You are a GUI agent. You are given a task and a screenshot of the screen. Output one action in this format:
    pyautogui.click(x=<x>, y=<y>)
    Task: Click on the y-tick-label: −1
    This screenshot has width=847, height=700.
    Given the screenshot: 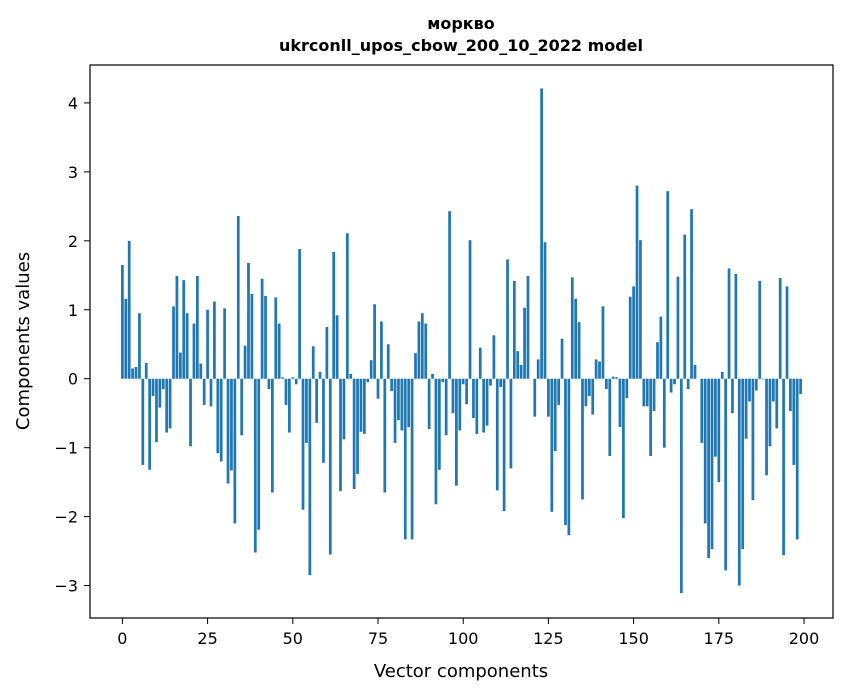 What is the action you would take?
    pyautogui.click(x=66, y=448)
    